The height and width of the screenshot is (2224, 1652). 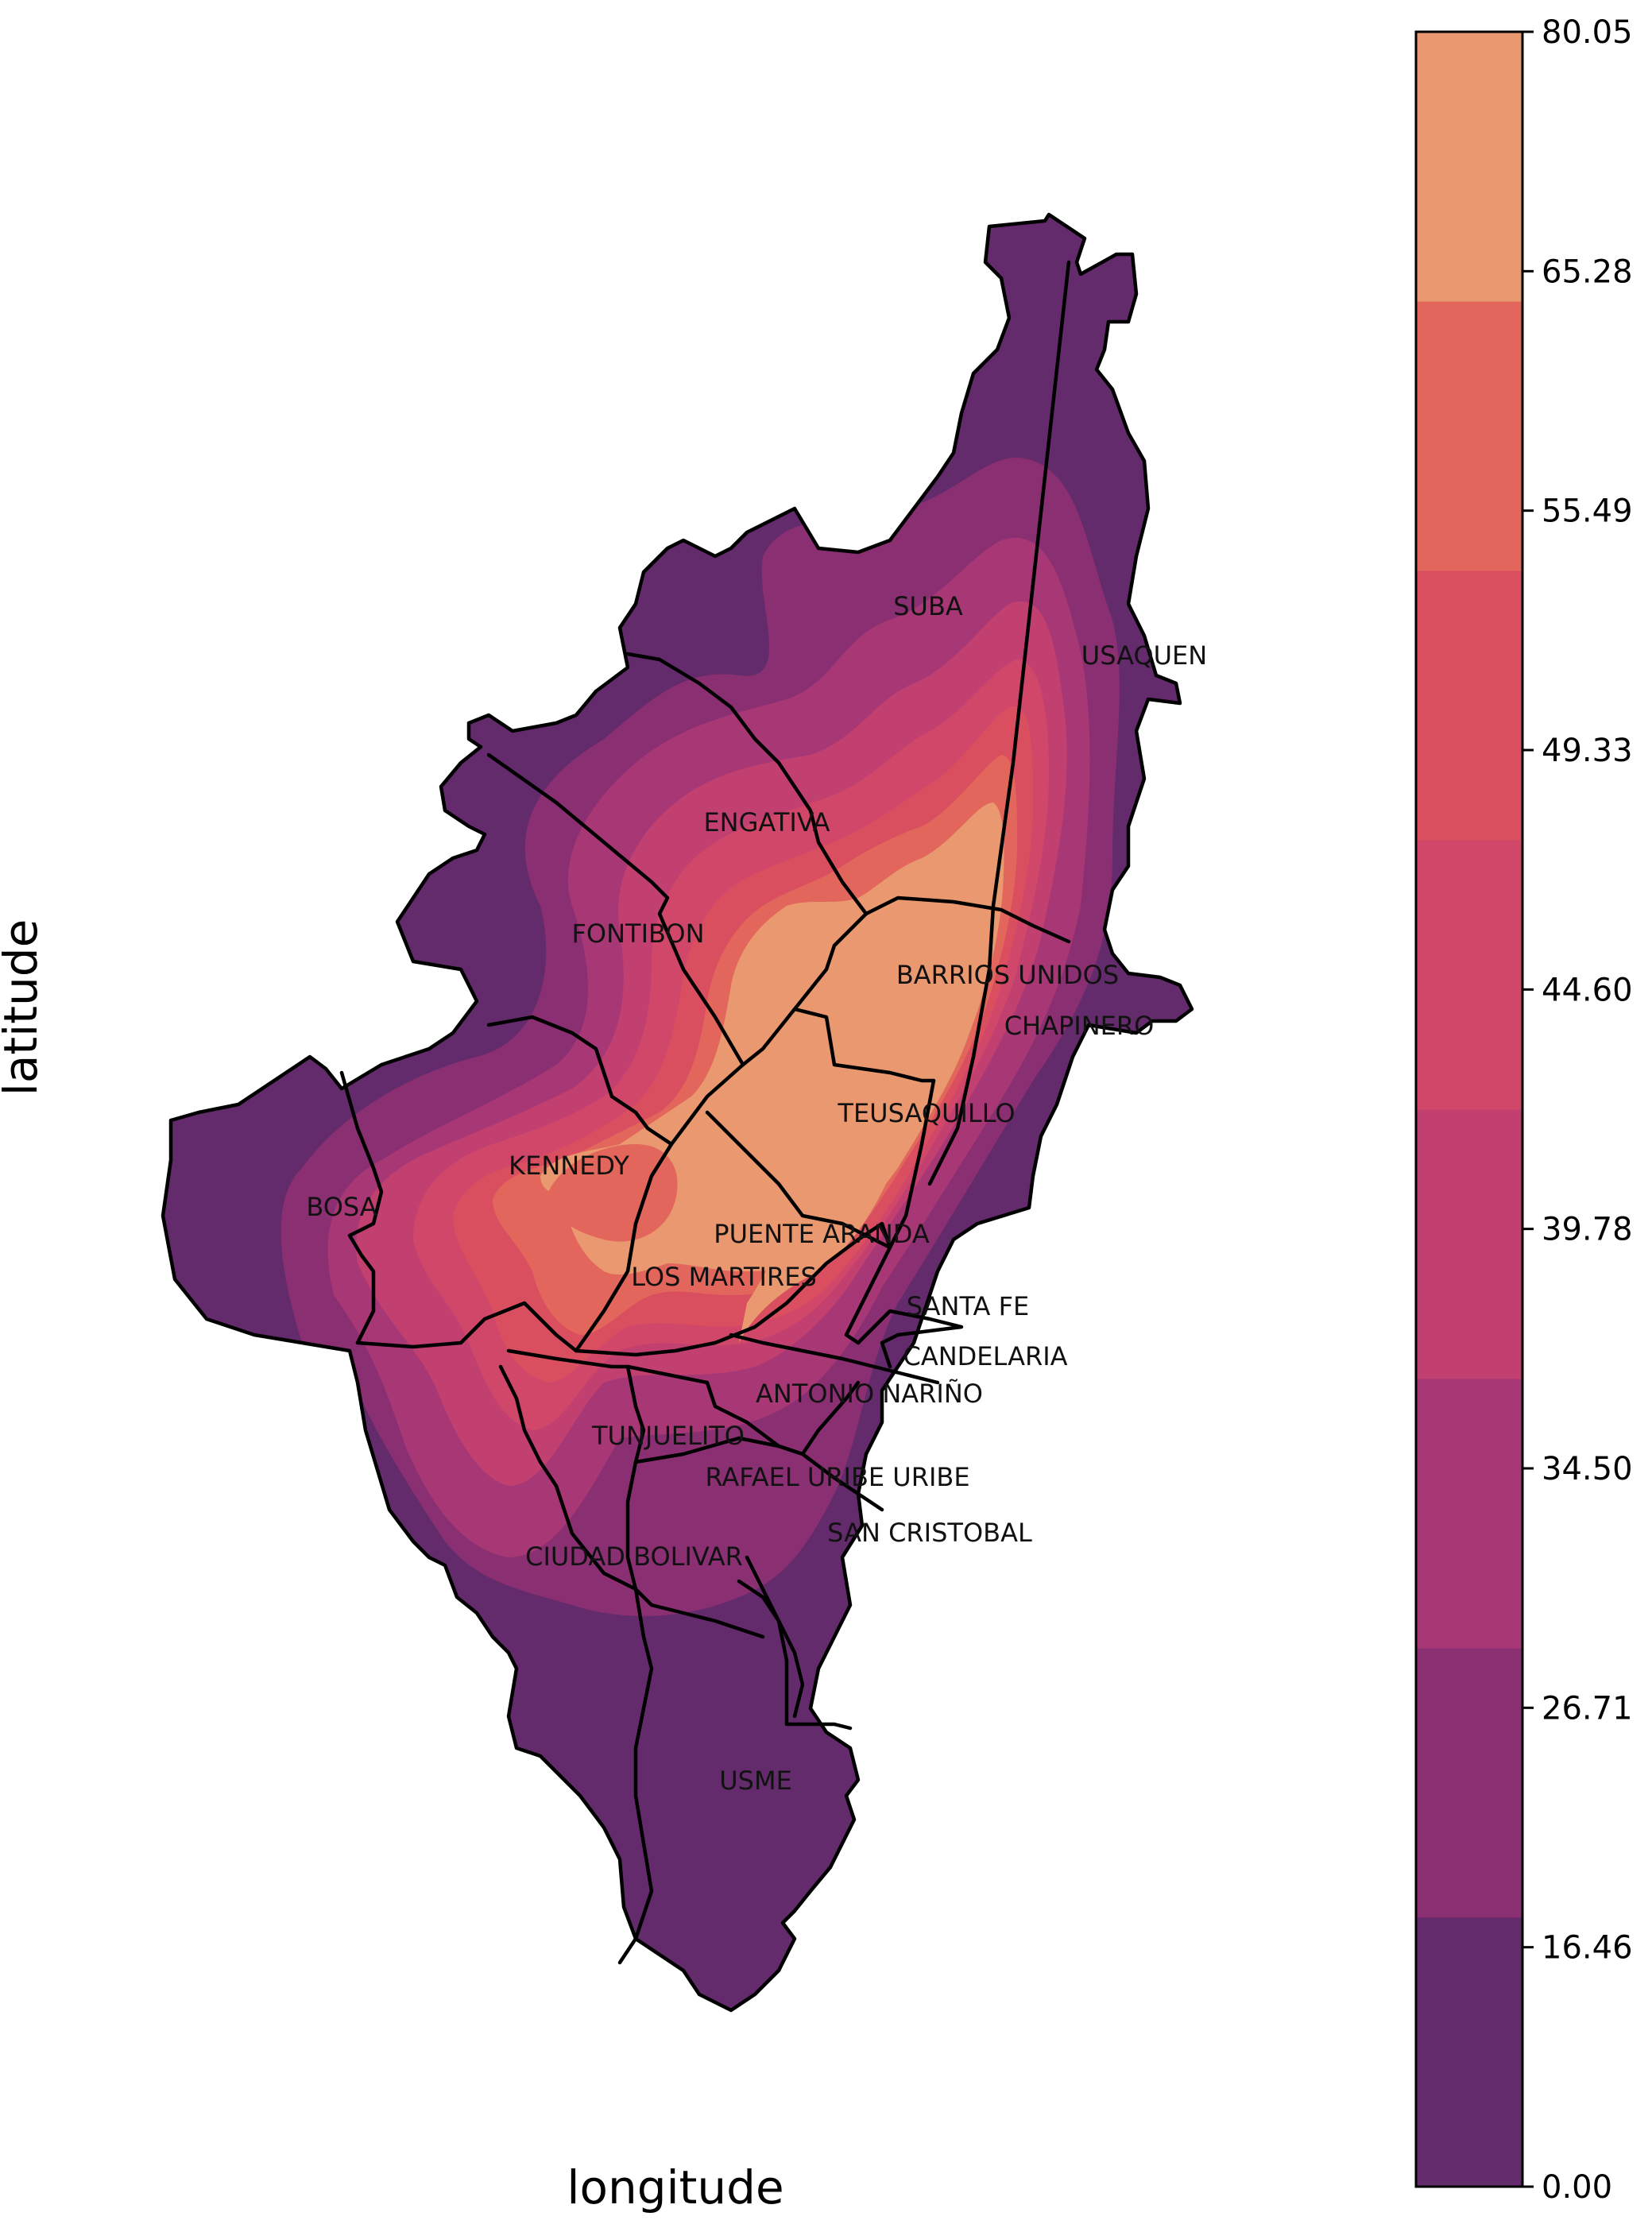 I want to click on santa-fe-boundary, so click(x=910, y=1339).